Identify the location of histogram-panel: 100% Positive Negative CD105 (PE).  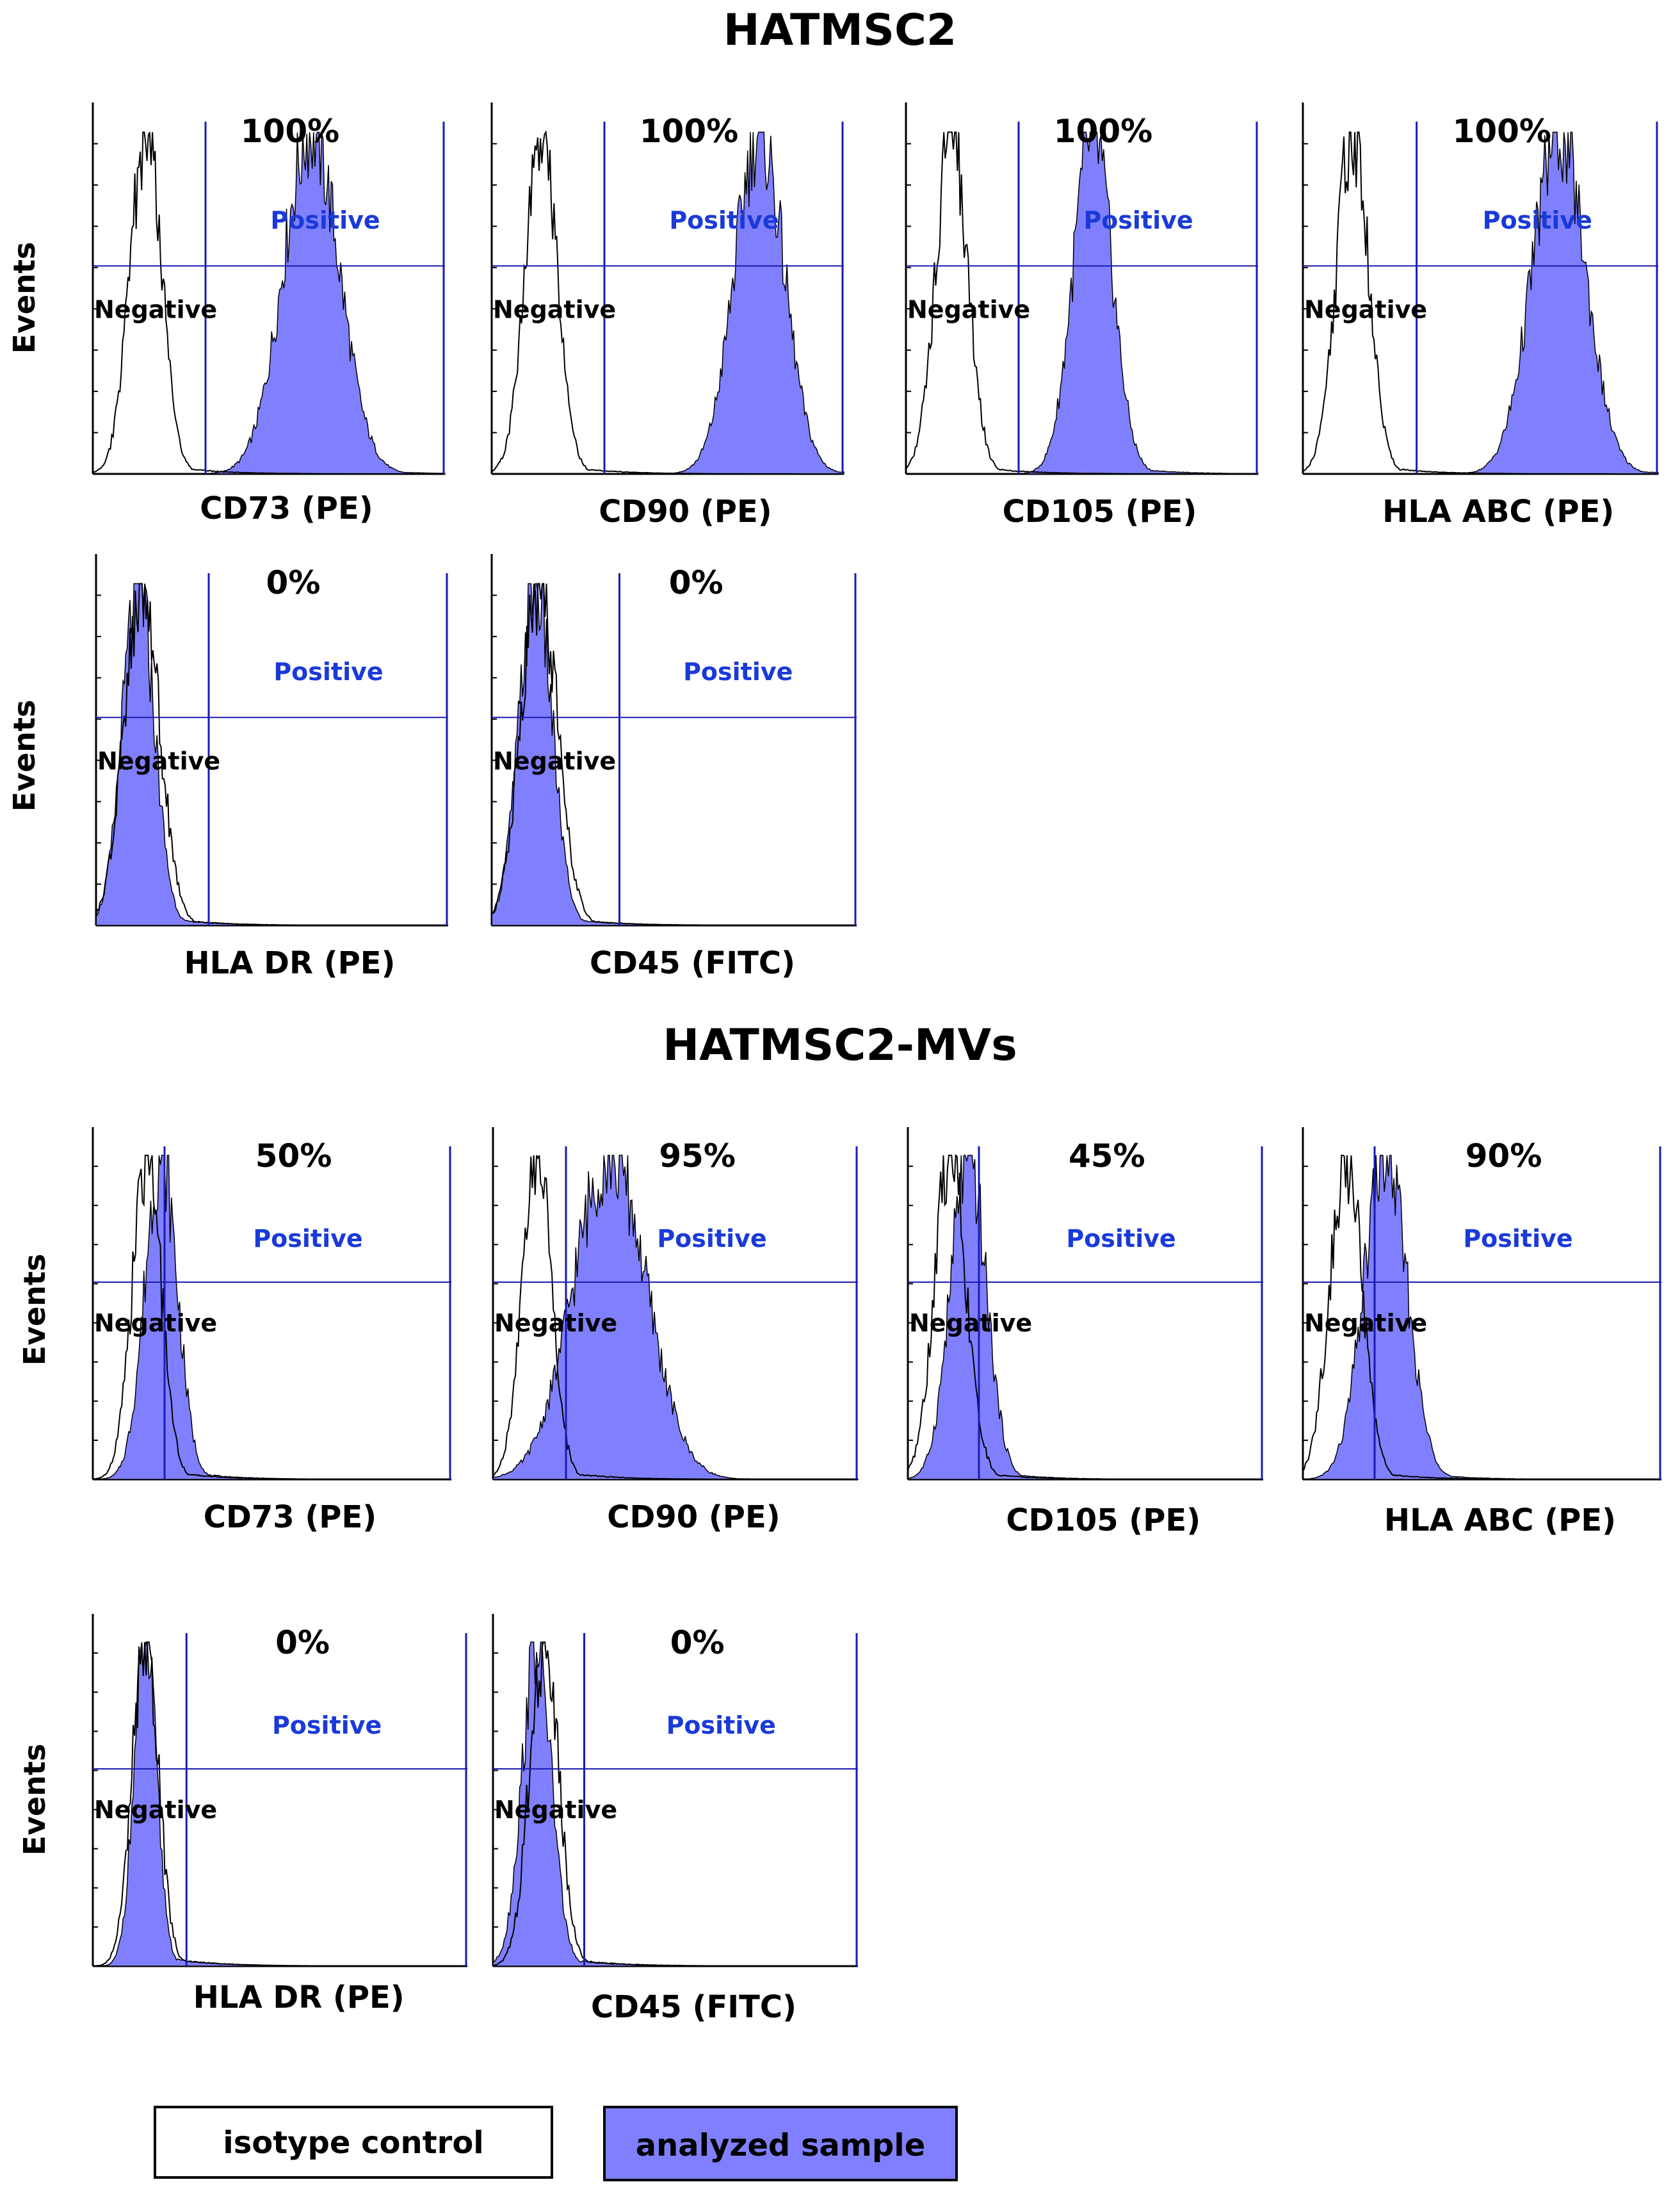
(1082, 316).